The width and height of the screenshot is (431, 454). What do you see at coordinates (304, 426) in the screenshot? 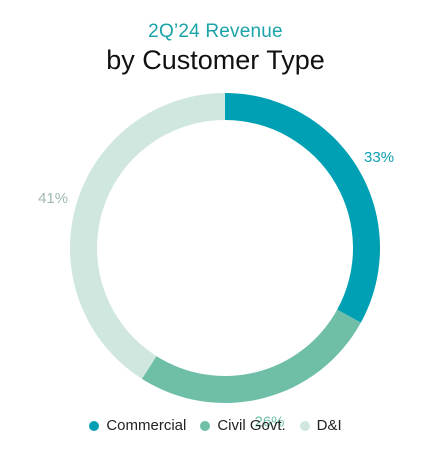
I see `legend-swatch-d-and-i` at bounding box center [304, 426].